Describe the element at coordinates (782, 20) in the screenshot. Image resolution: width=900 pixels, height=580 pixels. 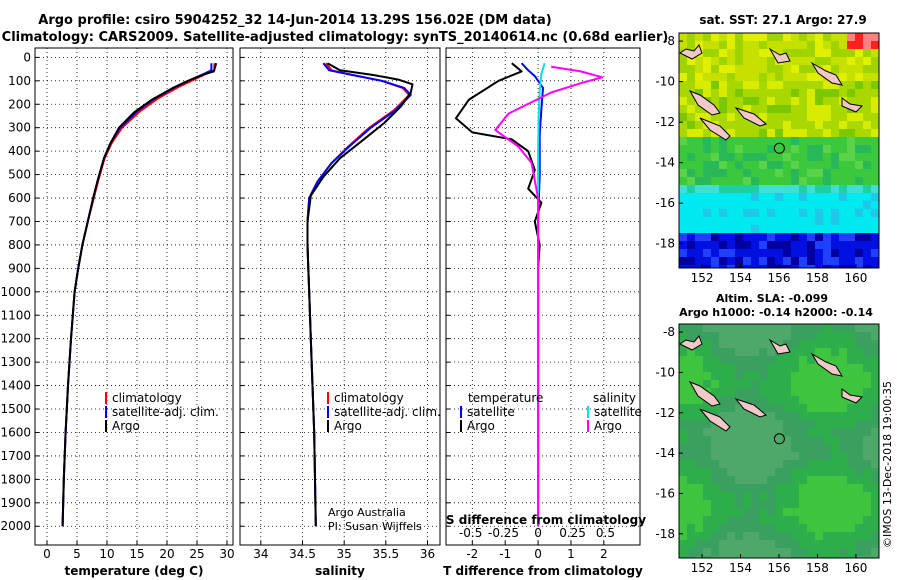
I see `sst-map-title: sat. SST: 27.1 Argo: 27.9` at that location.